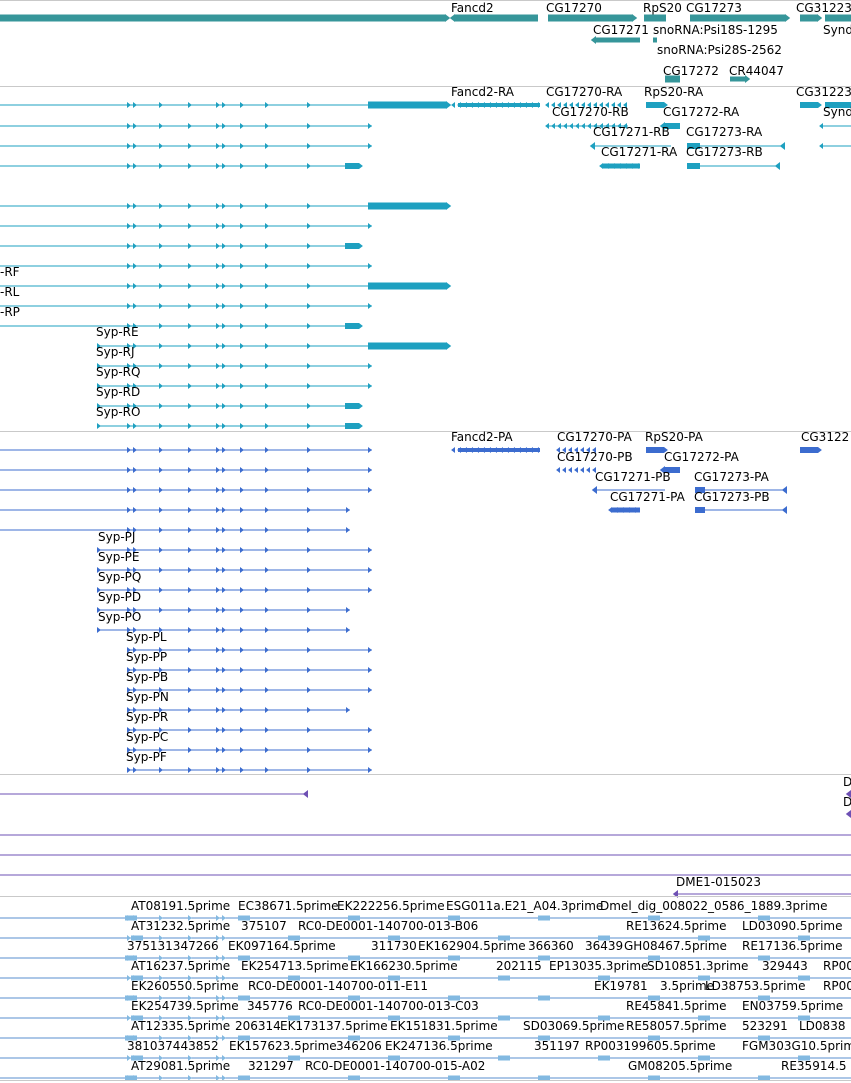  What do you see at coordinates (647, 497) in the screenshot?
I see `feature-label: CG17271-PA` at bounding box center [647, 497].